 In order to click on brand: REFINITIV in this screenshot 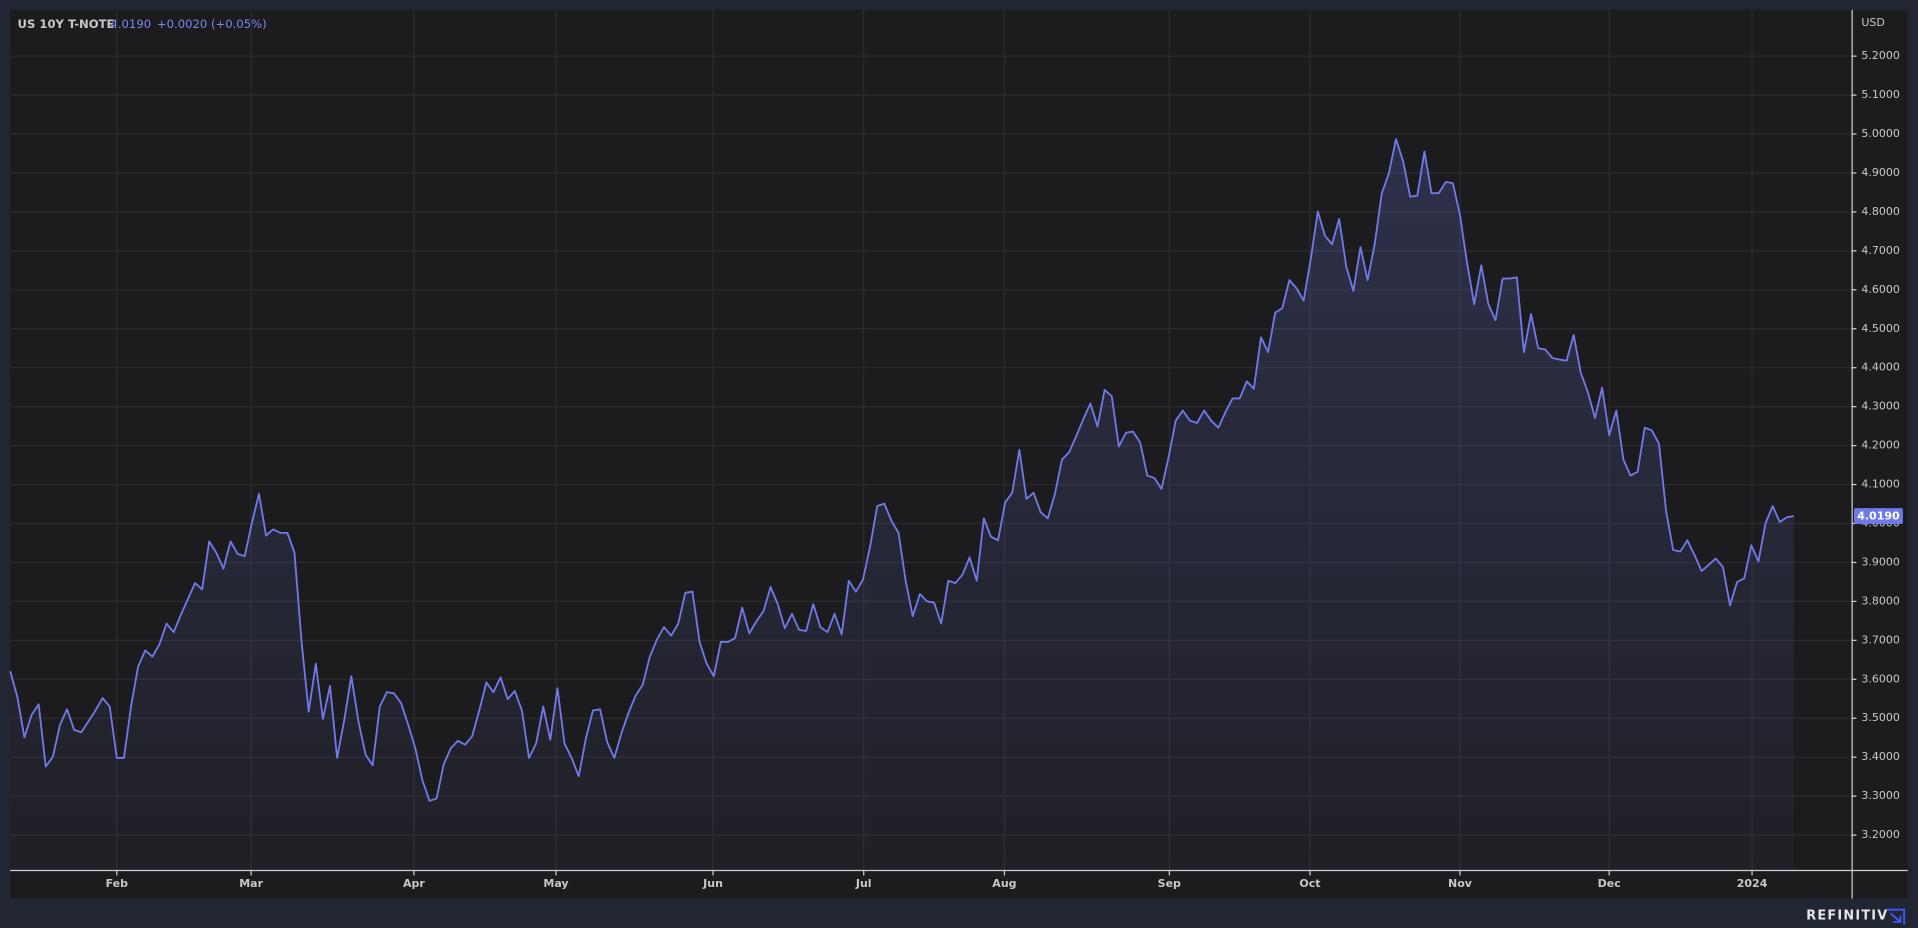, I will do `click(1847, 915)`.